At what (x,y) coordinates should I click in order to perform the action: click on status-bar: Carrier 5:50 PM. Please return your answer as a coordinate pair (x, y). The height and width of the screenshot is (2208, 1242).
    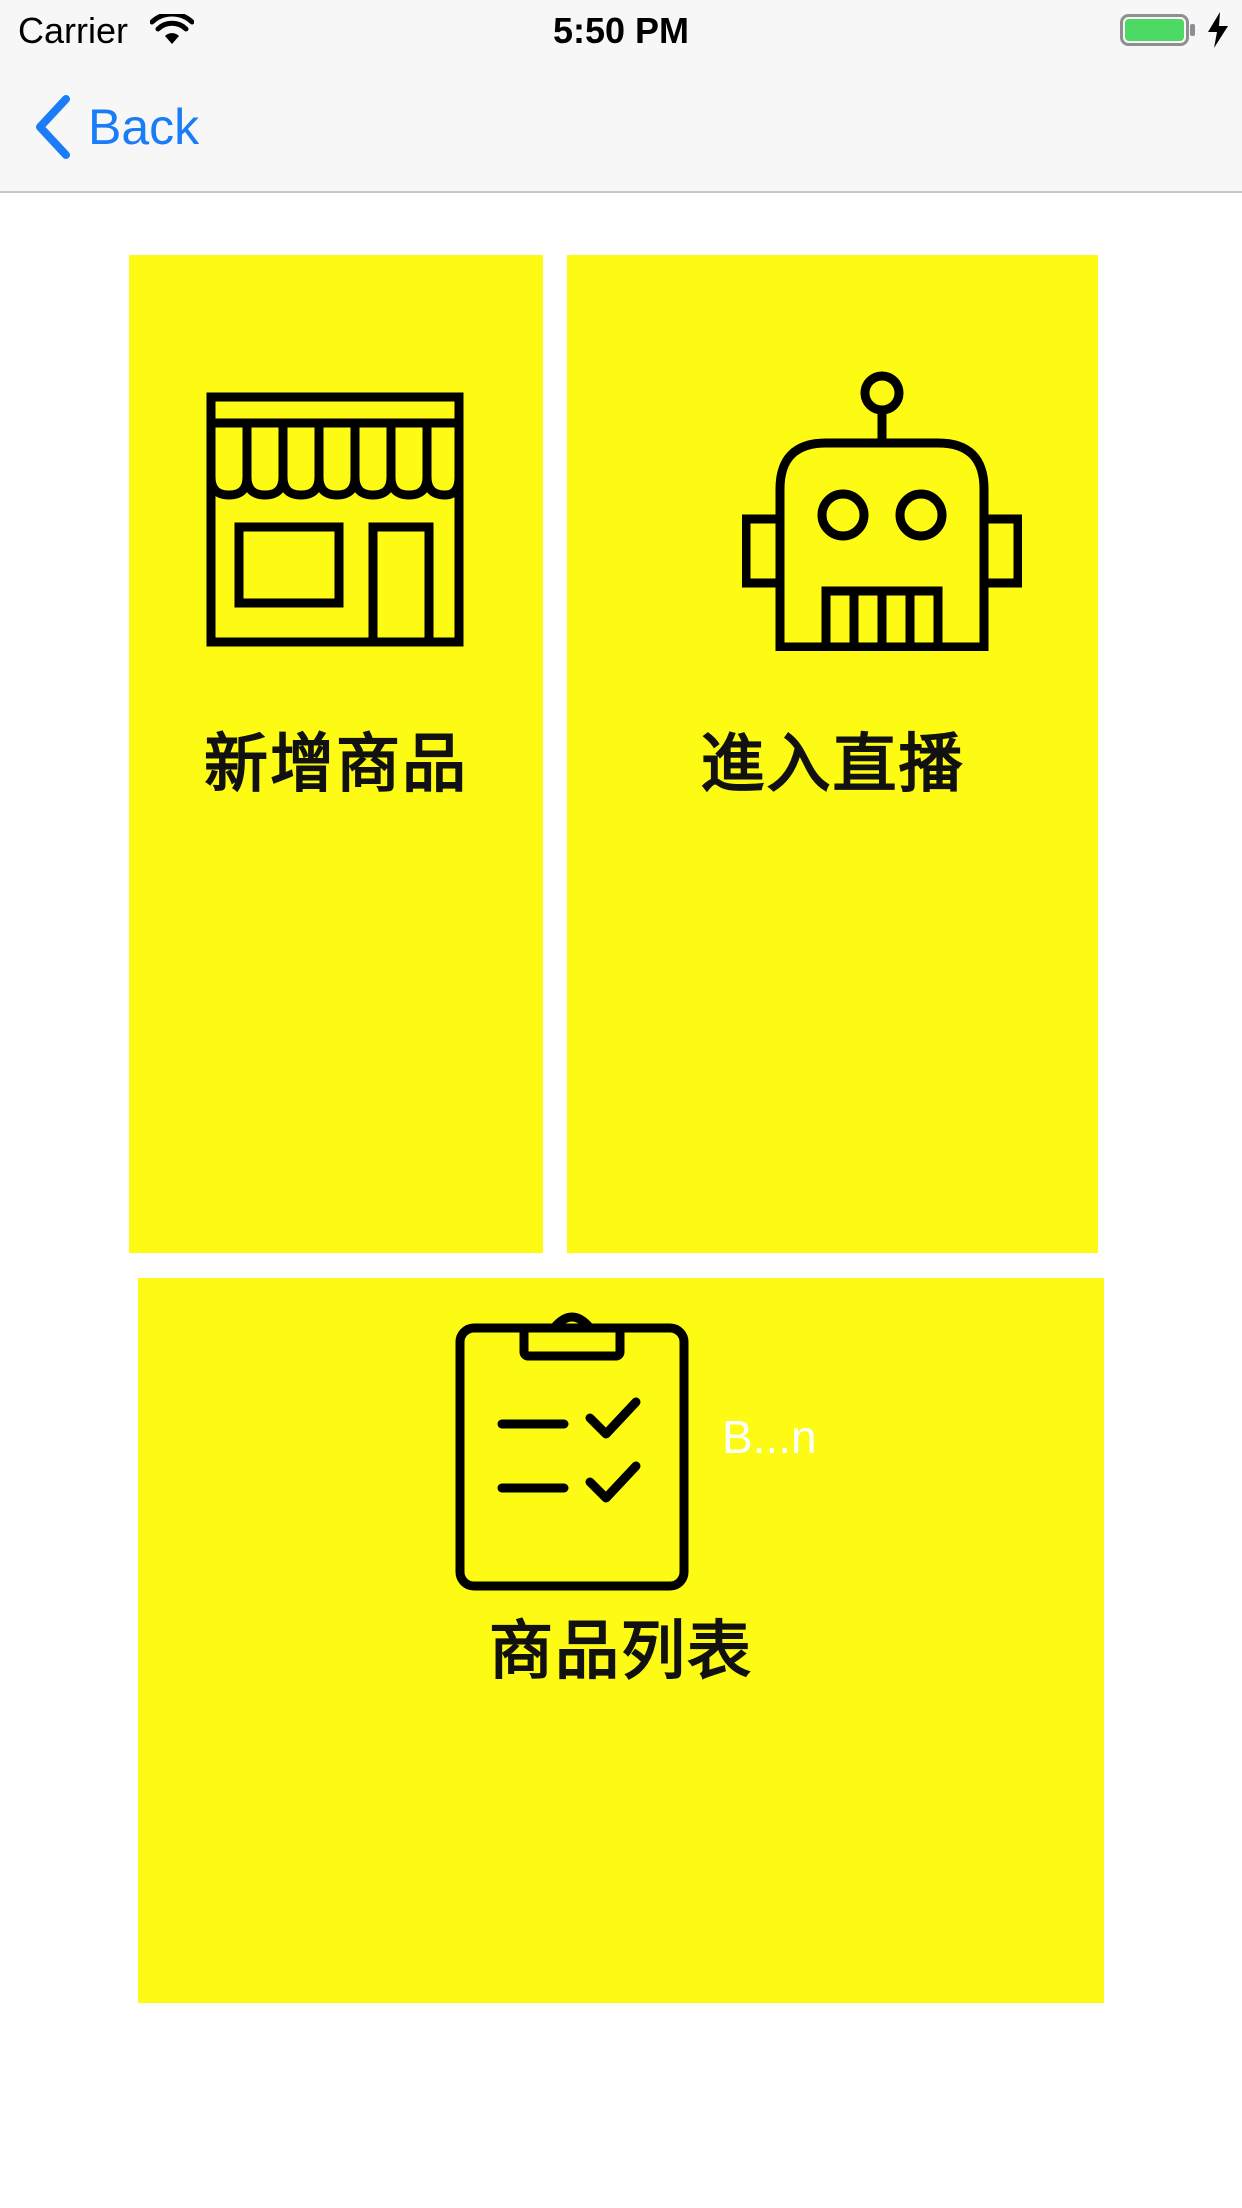
    Looking at the image, I should click on (621, 30).